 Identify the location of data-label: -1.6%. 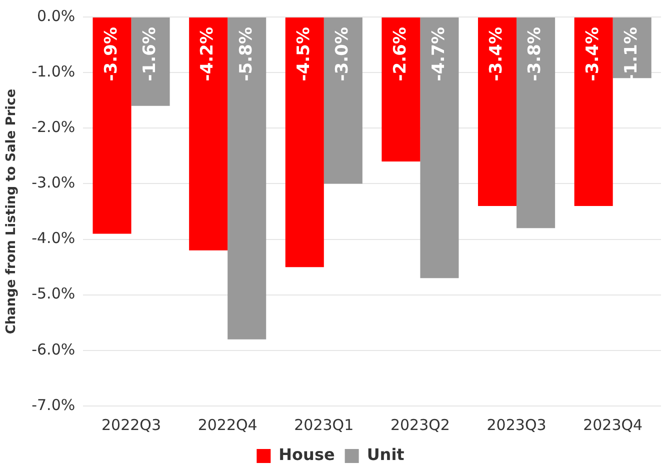
(150, 54).